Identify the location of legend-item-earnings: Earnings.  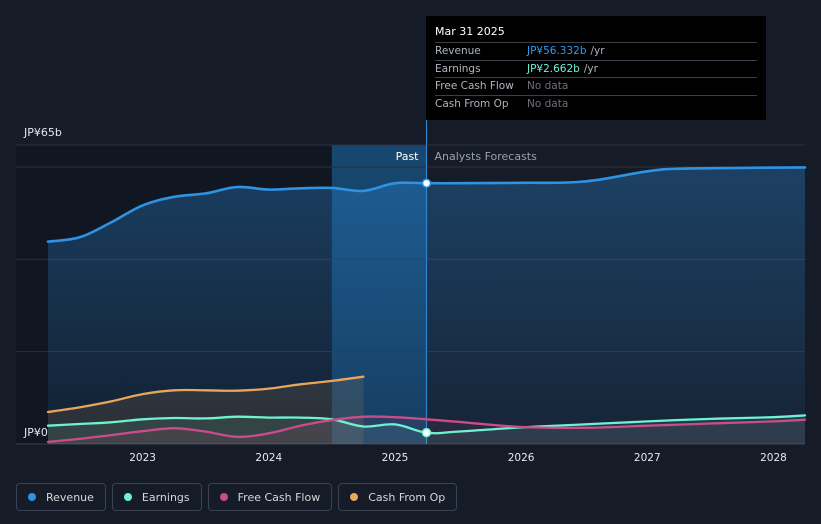
(156, 497).